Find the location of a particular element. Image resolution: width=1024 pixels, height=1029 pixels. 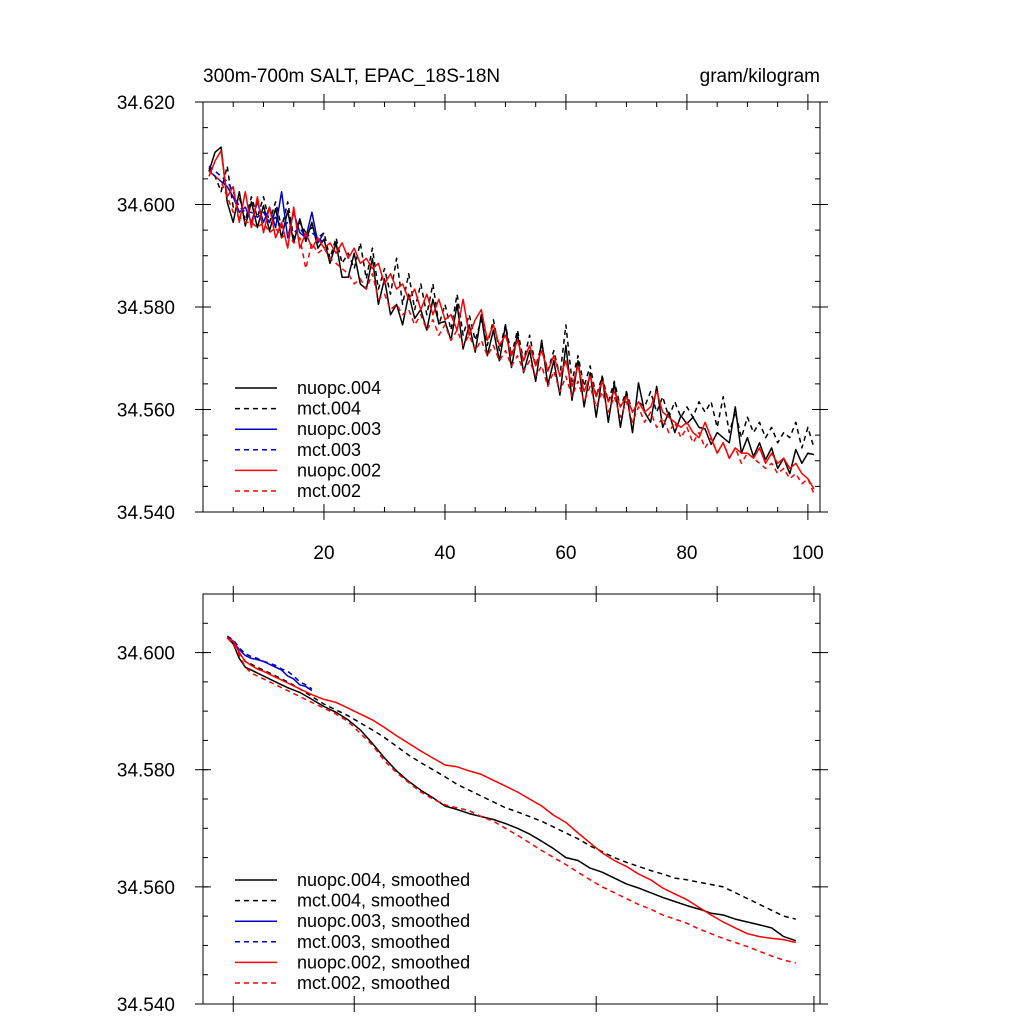

bottom-legend-label: nuopc.004, smoothed is located at coordinates (383, 880).